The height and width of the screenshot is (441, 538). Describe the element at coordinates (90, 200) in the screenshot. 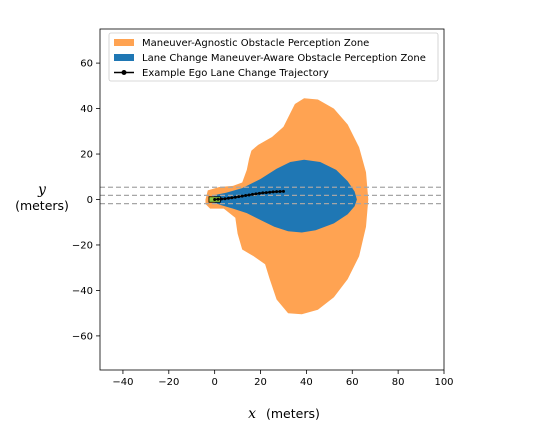

I see `y-tick-label: 0` at that location.